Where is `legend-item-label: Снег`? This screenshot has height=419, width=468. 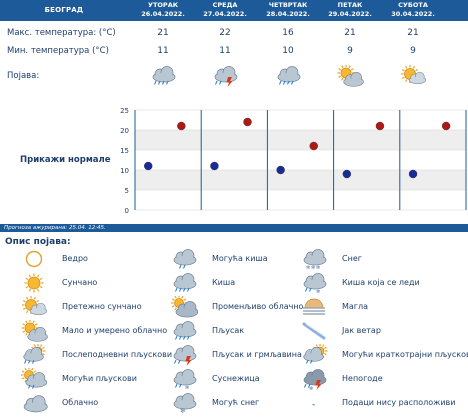 legend-item-label: Снег is located at coordinates (352, 258).